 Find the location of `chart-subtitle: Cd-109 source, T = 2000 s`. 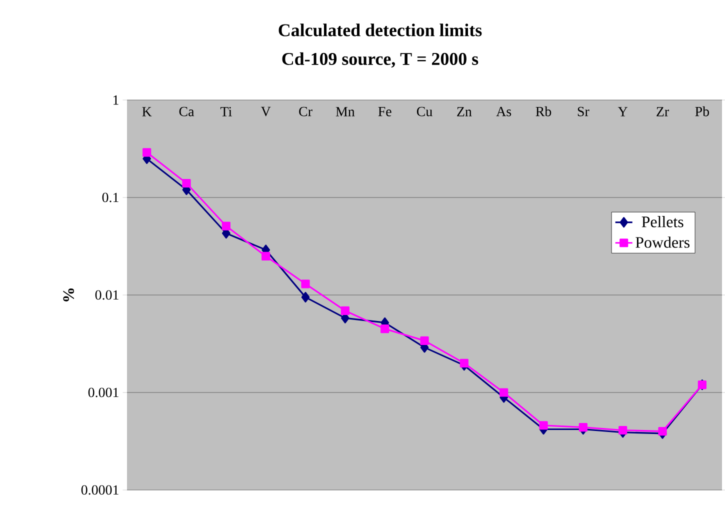

chart-subtitle: Cd-109 source, T = 2000 s is located at coordinates (380, 60).